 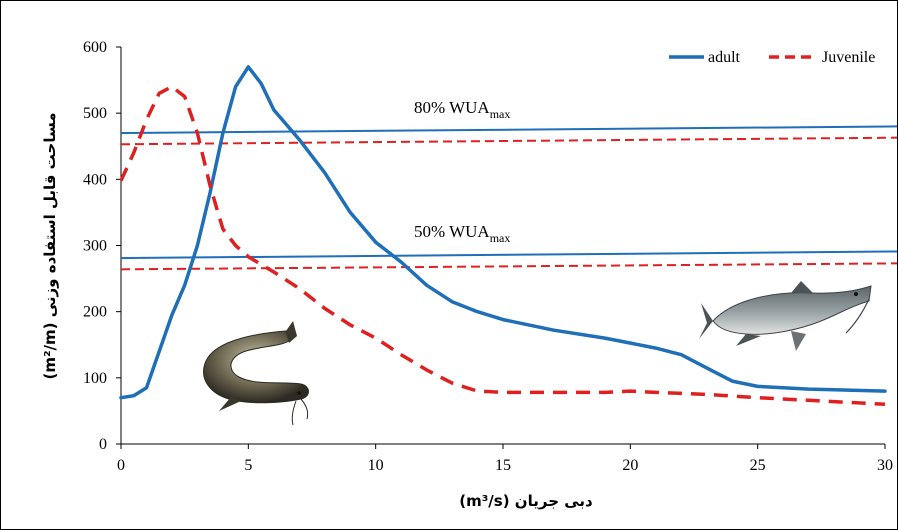 What do you see at coordinates (785, 316) in the screenshot?
I see `catfish-illustration-icon` at bounding box center [785, 316].